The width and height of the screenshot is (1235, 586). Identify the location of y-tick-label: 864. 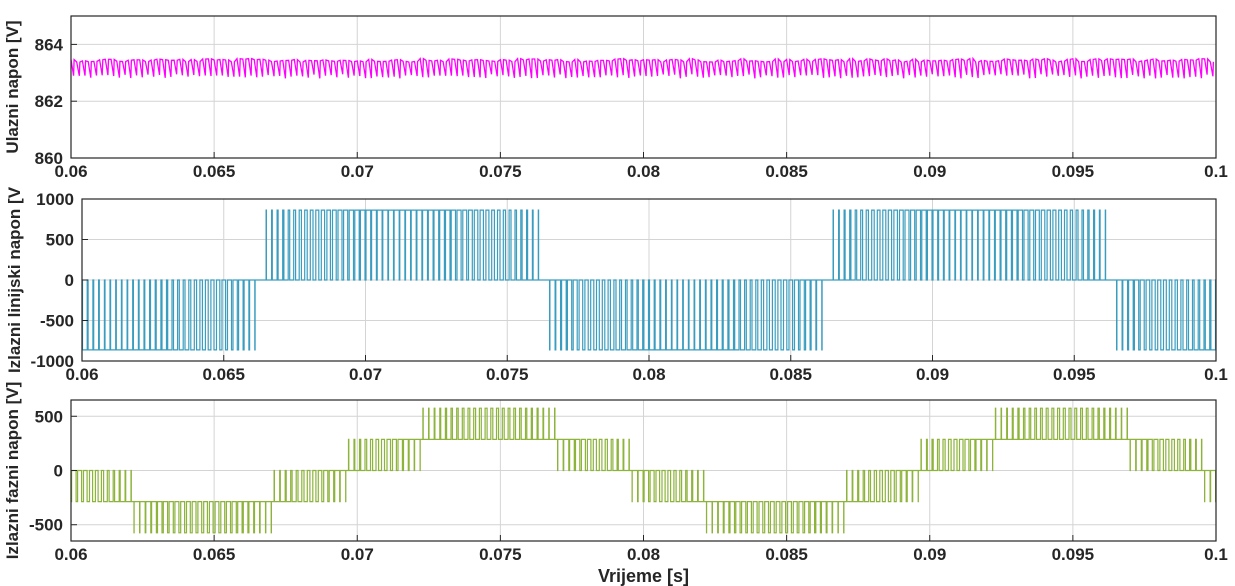
(49, 44).